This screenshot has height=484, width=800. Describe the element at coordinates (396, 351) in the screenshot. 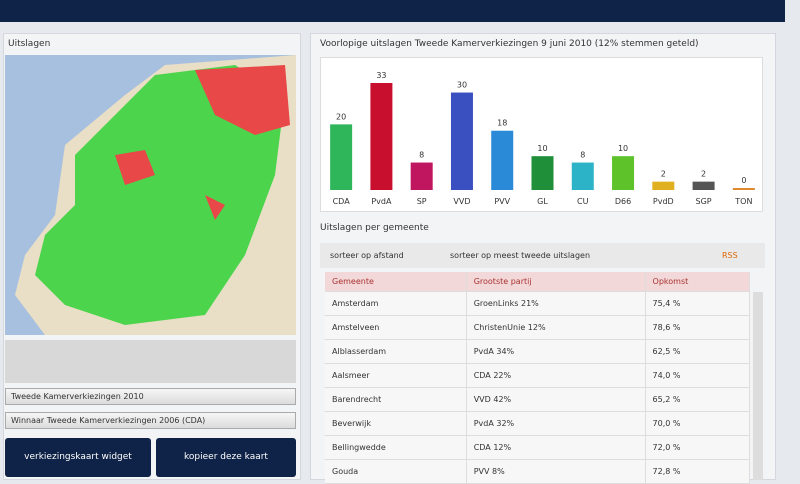

I see `table-cell: Alblasserdam` at that location.